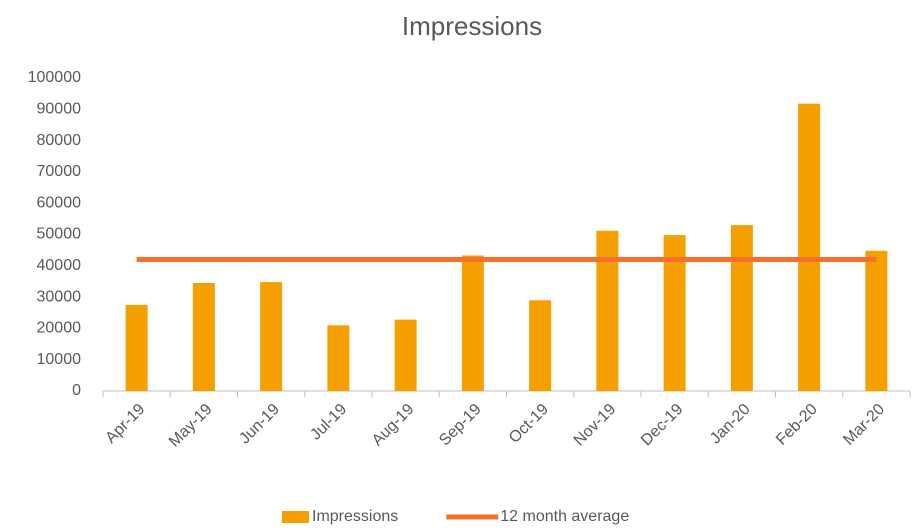 Image resolution: width=913 pixels, height=531 pixels. Describe the element at coordinates (662, 425) in the screenshot. I see `x-tick-label: Dec-19` at that location.